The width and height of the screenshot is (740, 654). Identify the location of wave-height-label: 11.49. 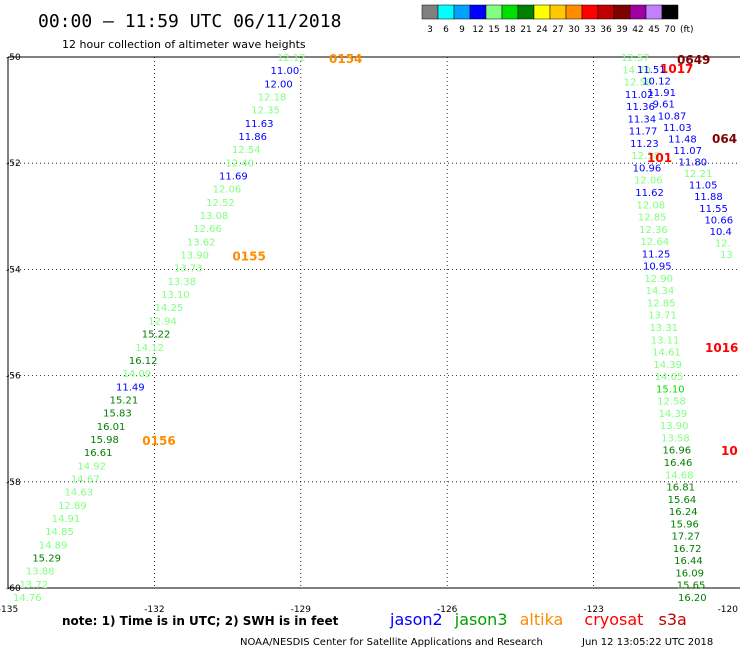
(130, 387).